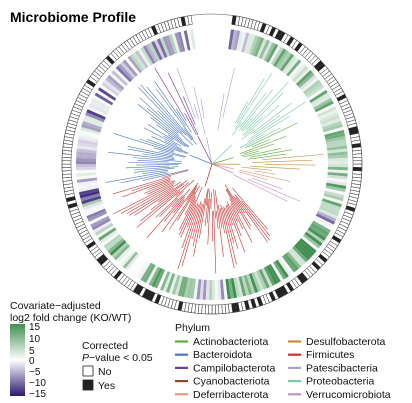 The width and height of the screenshot is (412, 403). What do you see at coordinates (117, 358) in the screenshot?
I see `pvalue-legend-title-line2: P−value < 0.05` at bounding box center [117, 358].